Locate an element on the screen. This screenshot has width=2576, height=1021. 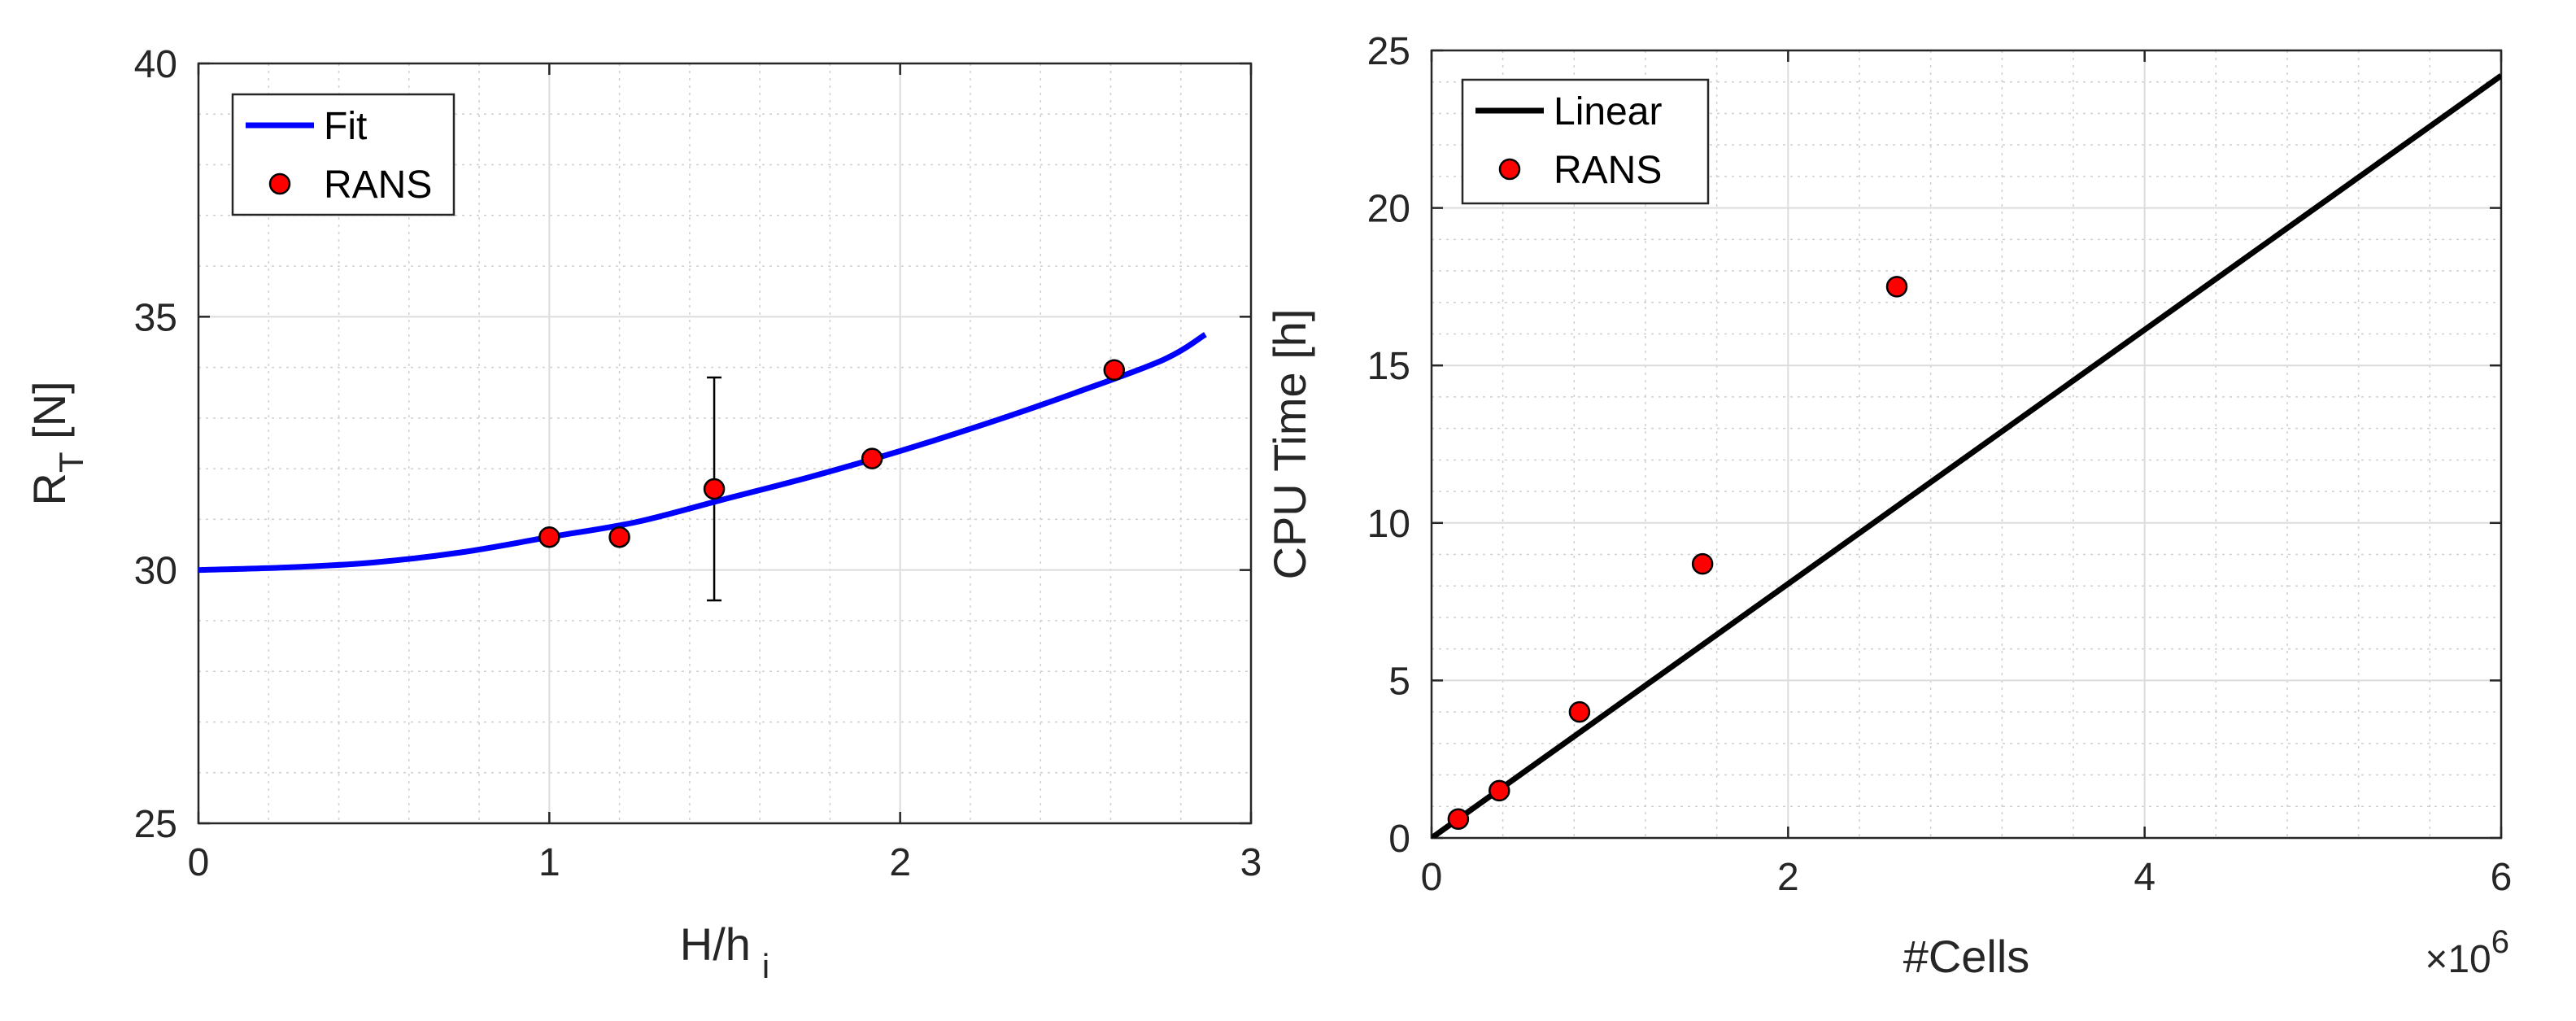
y-tick-label: 40 is located at coordinates (155, 64).